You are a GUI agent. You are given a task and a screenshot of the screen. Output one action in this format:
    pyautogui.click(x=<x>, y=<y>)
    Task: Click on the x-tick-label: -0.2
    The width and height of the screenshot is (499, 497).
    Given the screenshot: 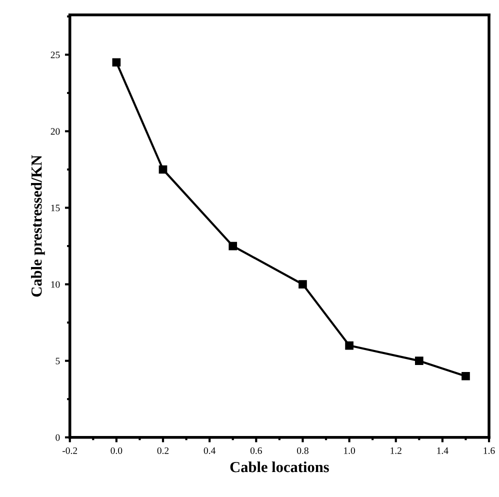 What is the action you would take?
    pyautogui.click(x=70, y=450)
    